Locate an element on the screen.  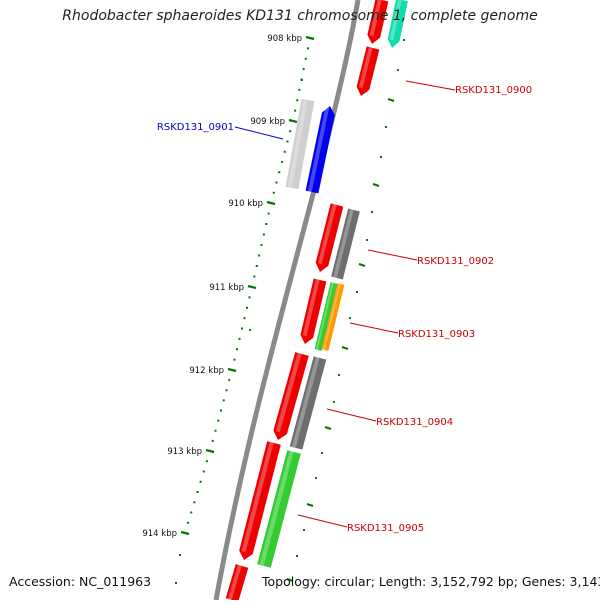
gene-label: RSKD131_0905 is located at coordinates (385, 528).